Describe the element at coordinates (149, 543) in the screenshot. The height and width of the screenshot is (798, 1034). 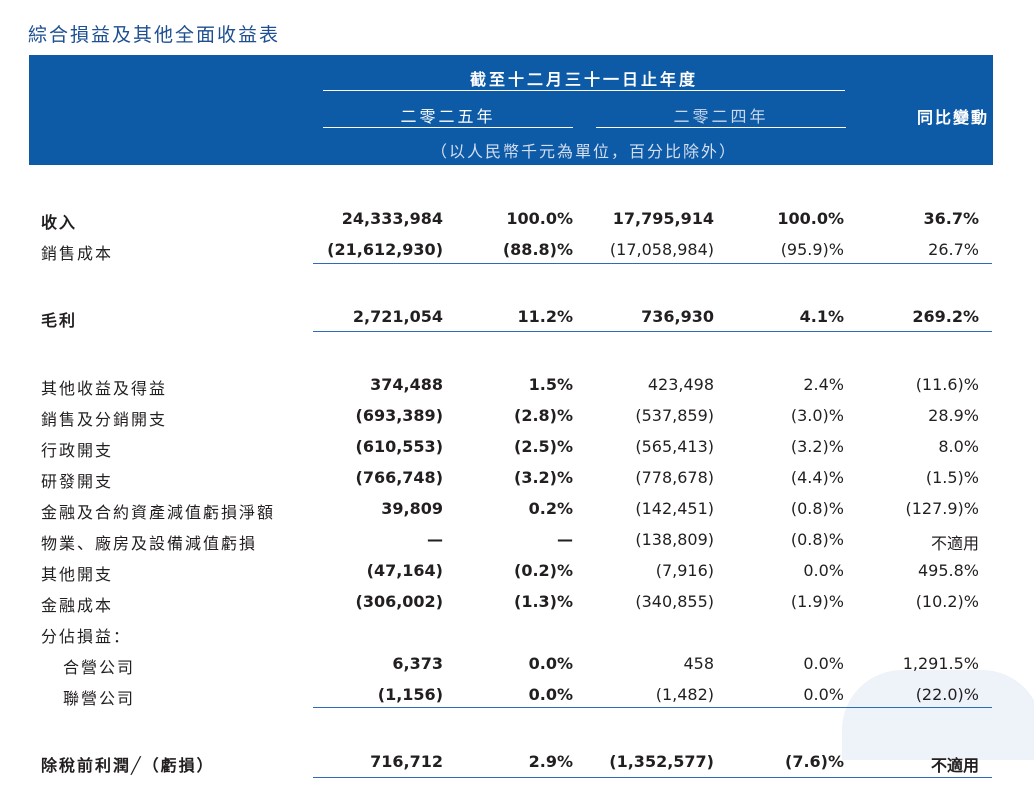
I see `row-label: 物業、廠房及設備減值虧損` at that location.